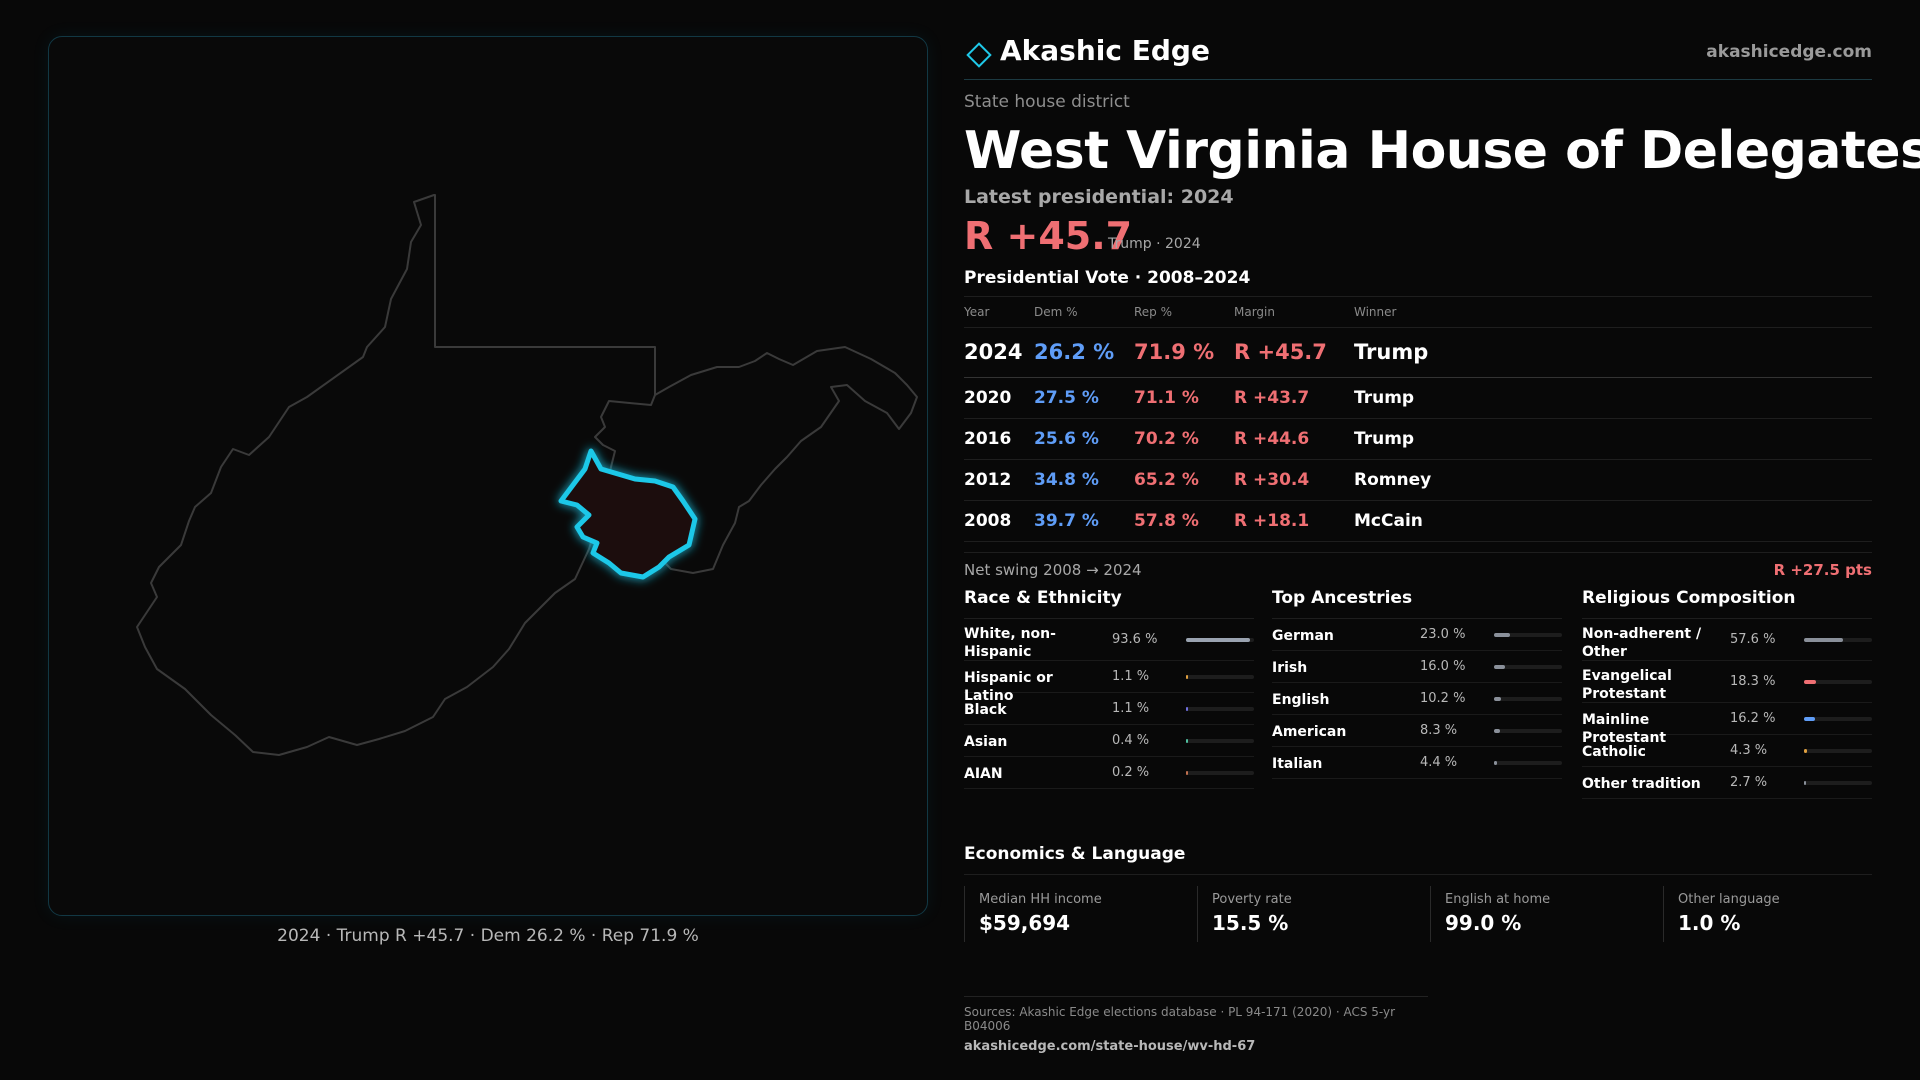 The height and width of the screenshot is (1080, 1920). Describe the element at coordinates (1110, 1046) in the screenshot. I see `source-url-link: akashicedge.com/state-house/wv-hd-67` at that location.